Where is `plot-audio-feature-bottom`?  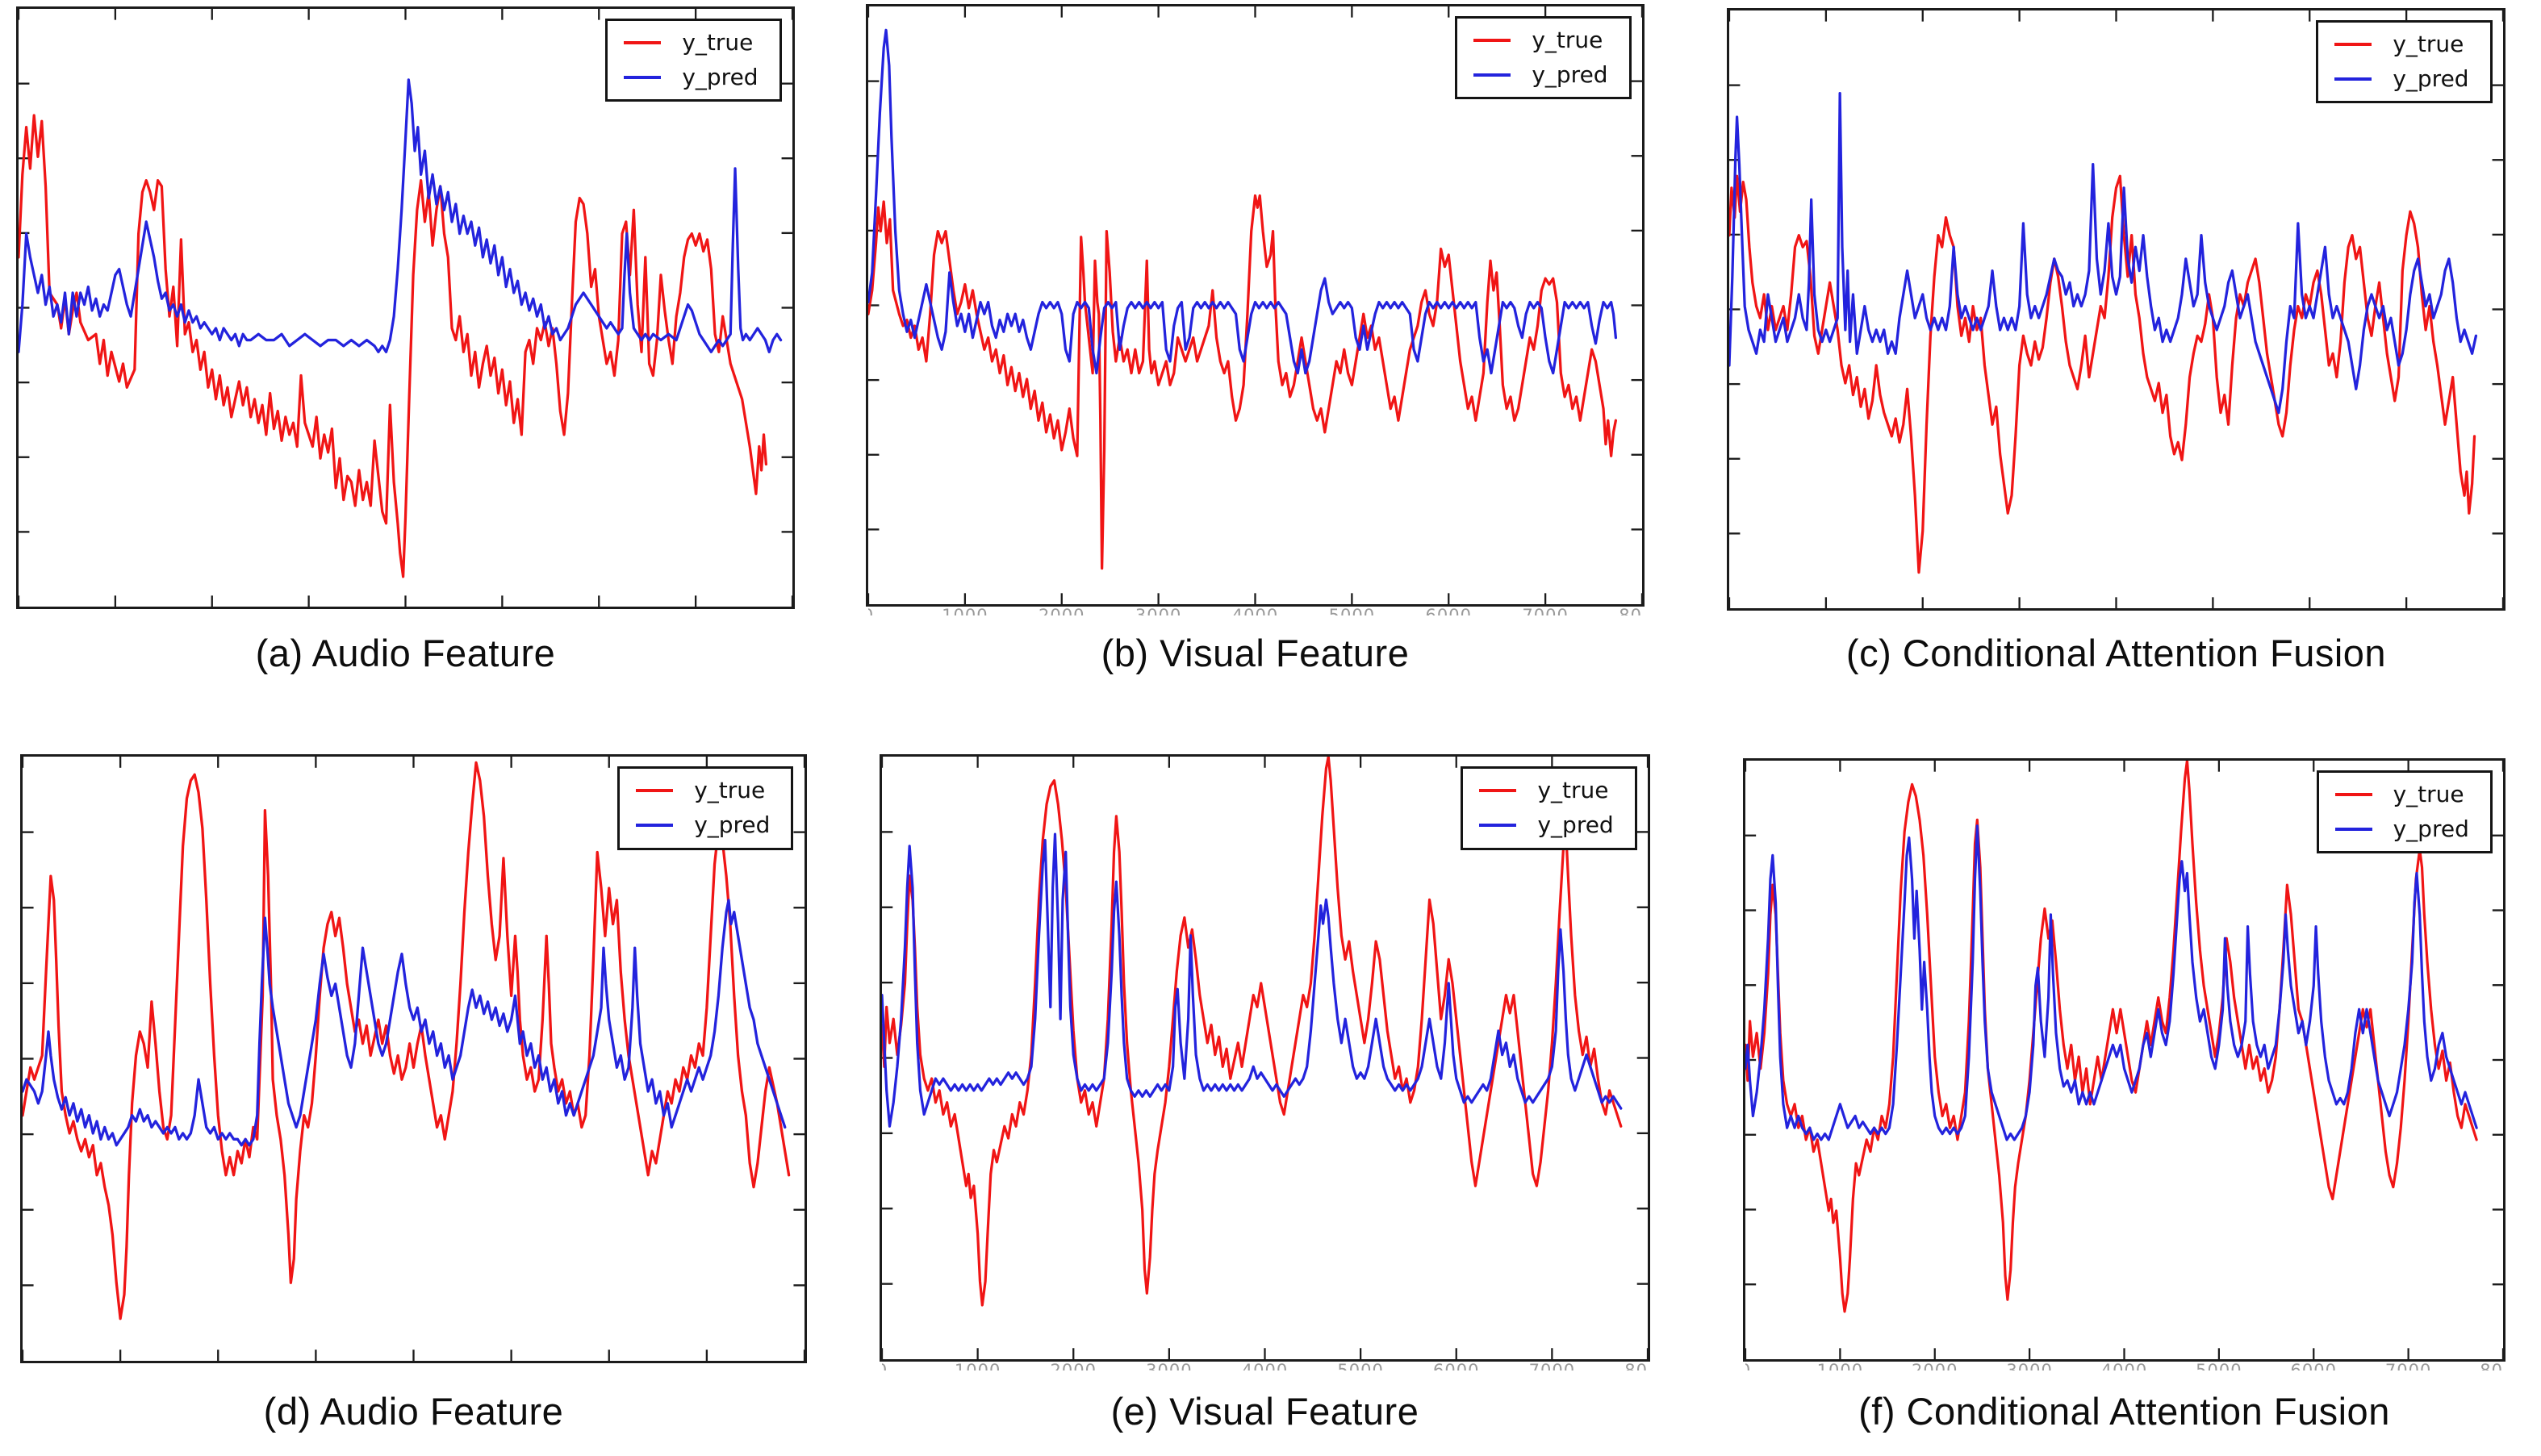
plot-audio-feature-bottom is located at coordinates (414, 1059).